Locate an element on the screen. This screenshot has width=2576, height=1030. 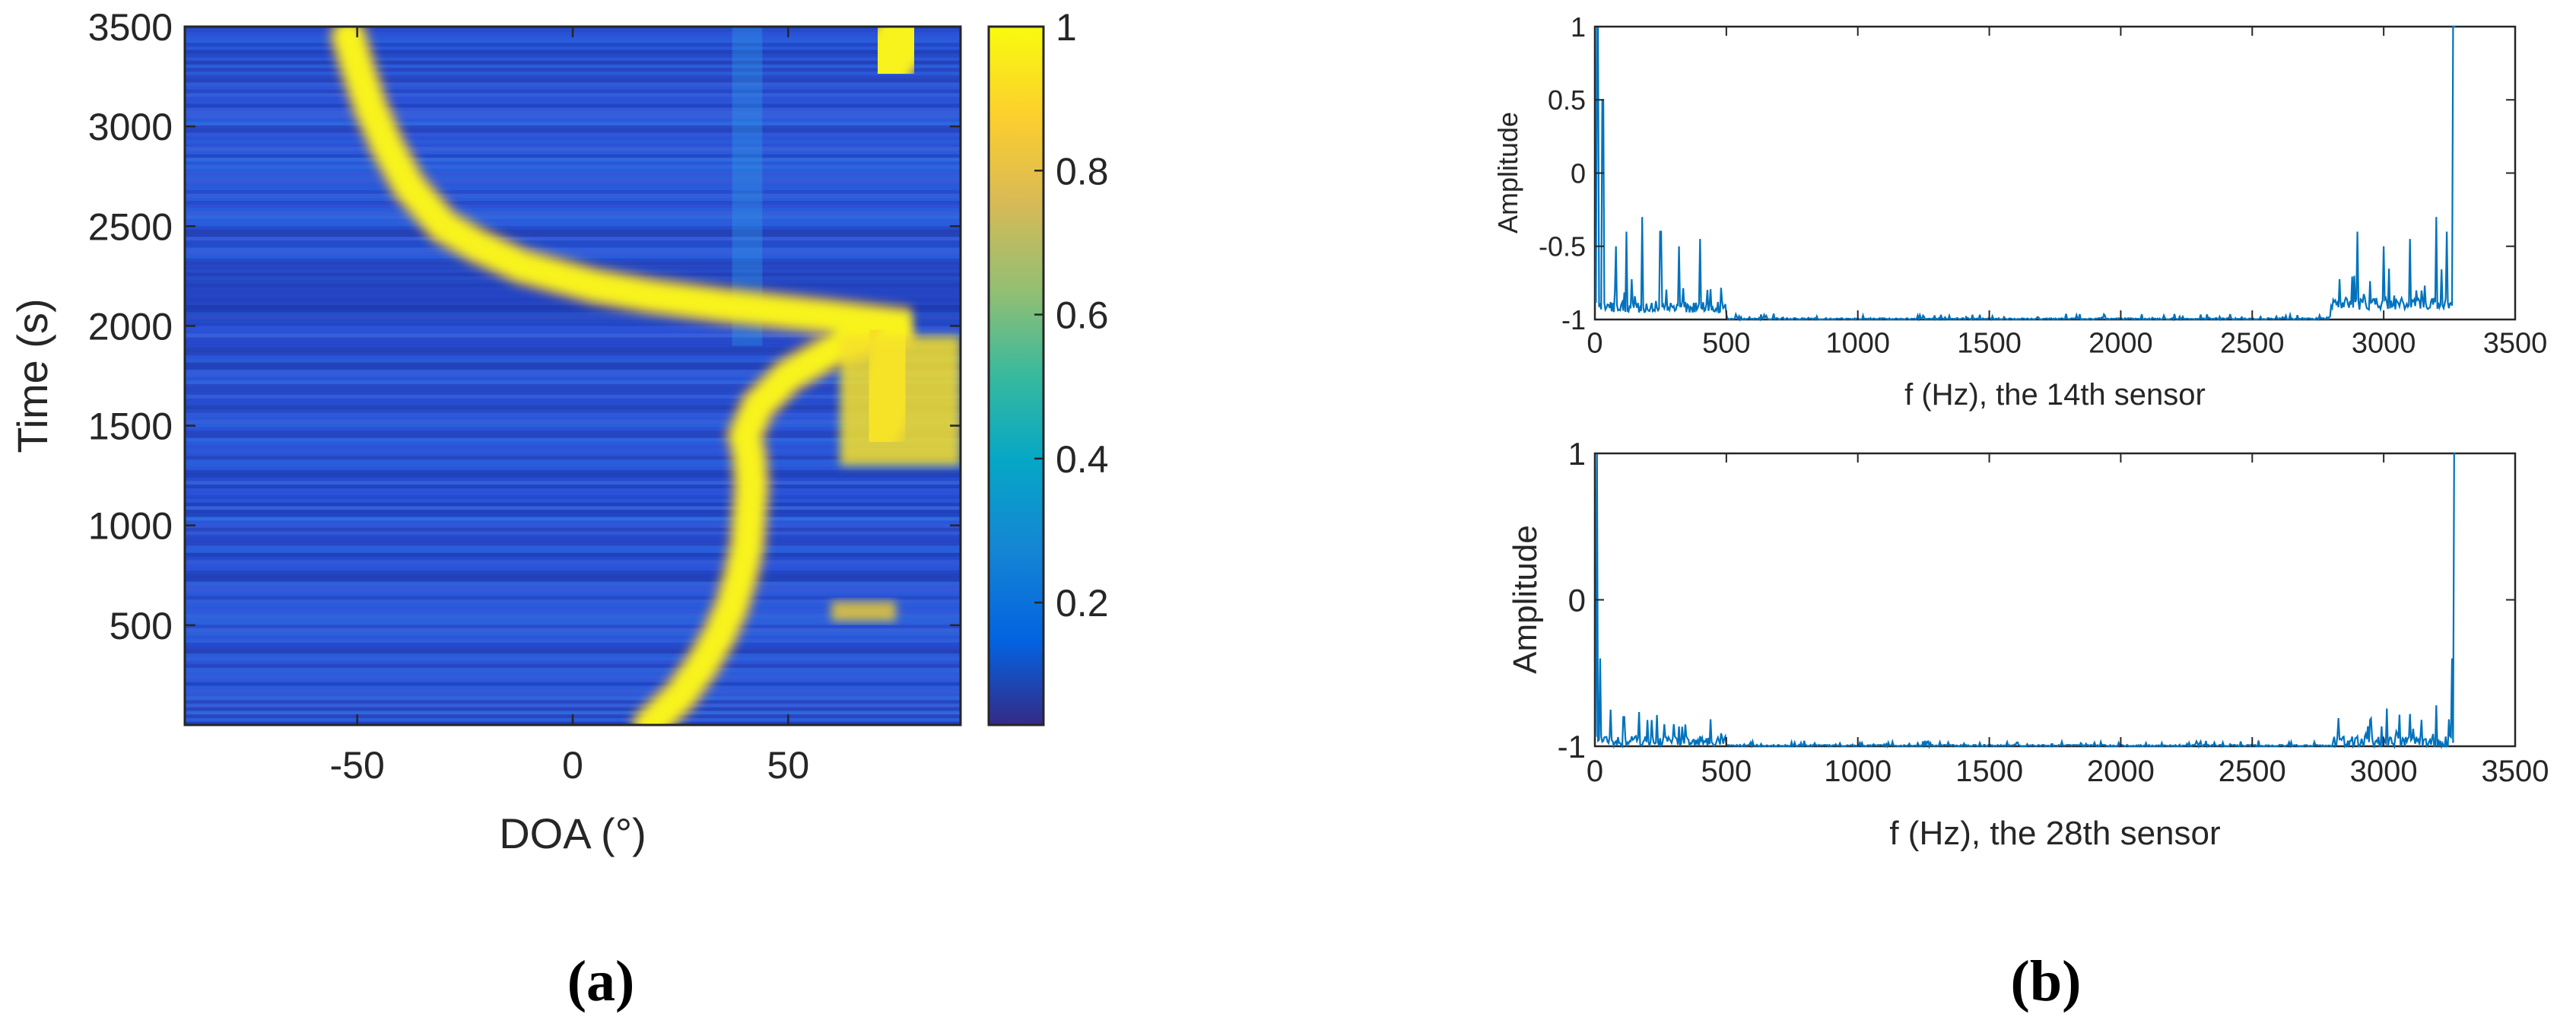
heatmap-y-tick-label: 2500 is located at coordinates (130, 227).